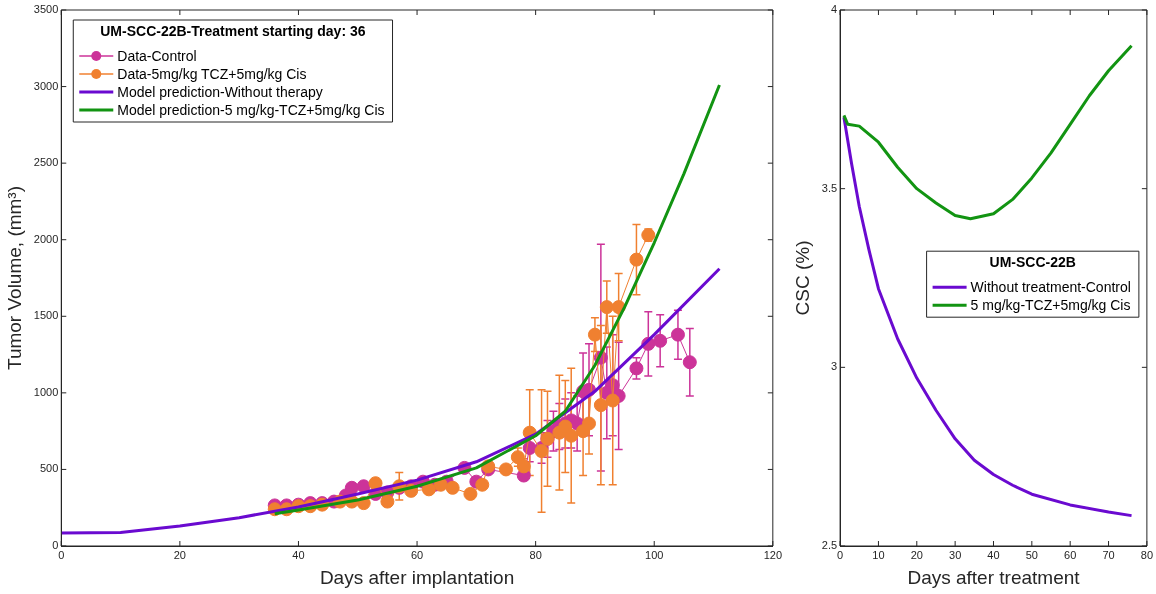 The width and height of the screenshot is (1156, 594). I want to click on y-tick-label: 3.5, so click(829, 187).